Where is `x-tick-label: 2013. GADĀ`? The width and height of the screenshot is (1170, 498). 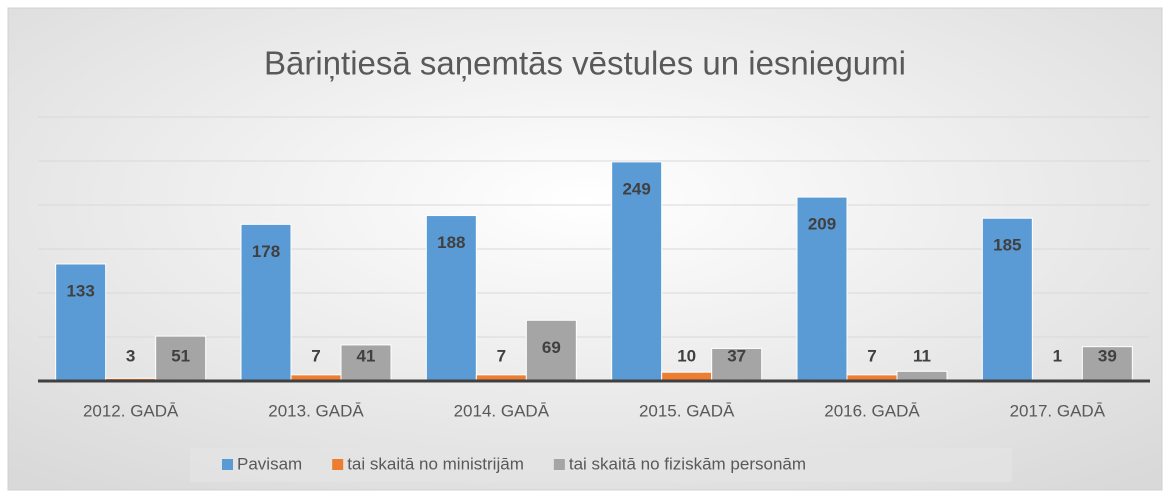
x-tick-label: 2013. GADĀ is located at coordinates (316, 410).